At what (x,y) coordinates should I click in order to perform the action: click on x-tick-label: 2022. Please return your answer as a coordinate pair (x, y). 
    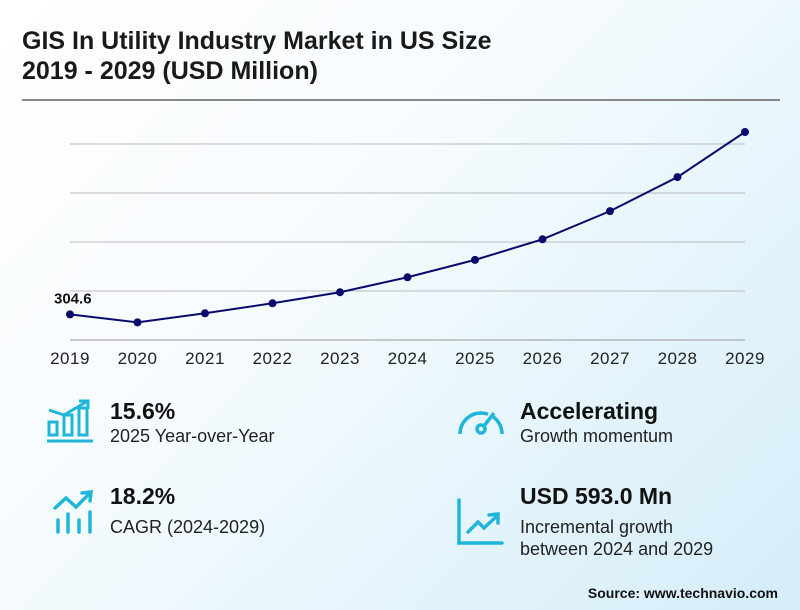
    Looking at the image, I should click on (273, 358).